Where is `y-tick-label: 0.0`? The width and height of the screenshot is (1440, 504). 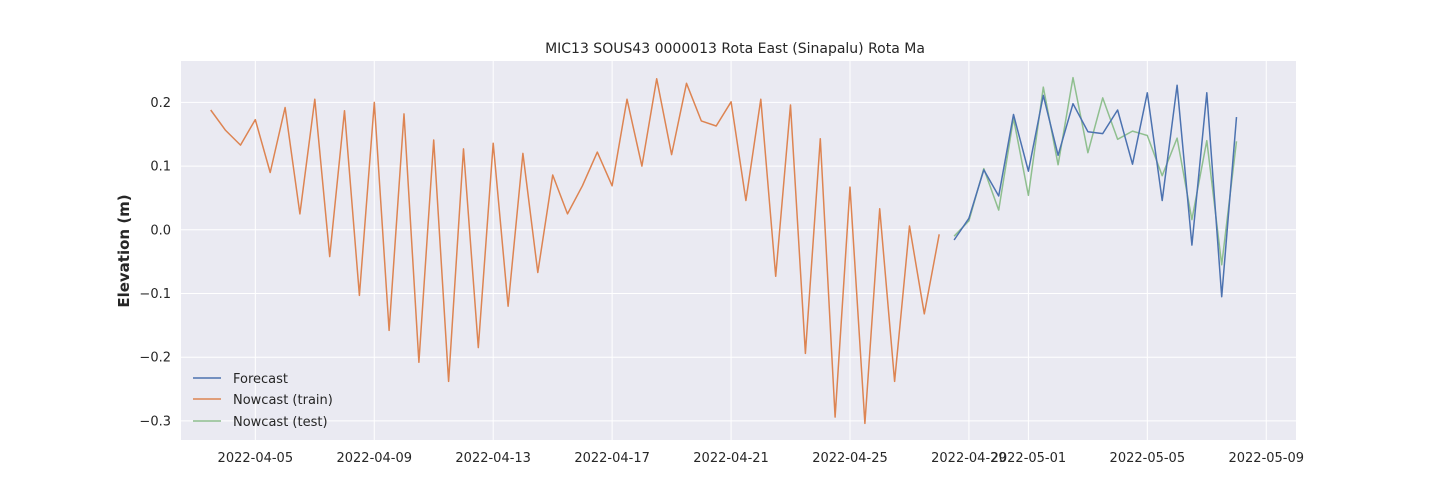 y-tick-label: 0.0 is located at coordinates (160, 230).